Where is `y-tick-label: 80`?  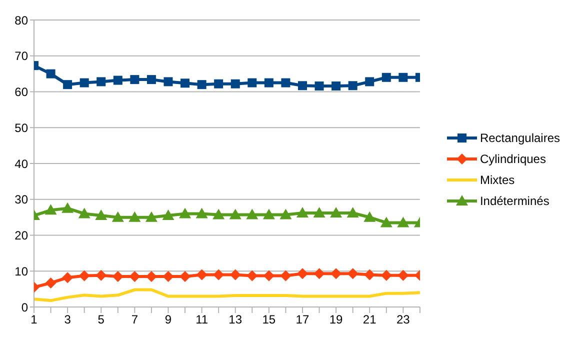
y-tick-label: 80 is located at coordinates (21, 20).